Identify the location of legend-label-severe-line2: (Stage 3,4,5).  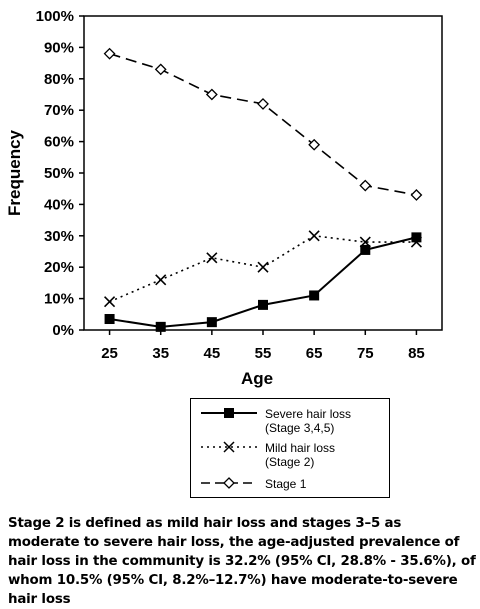
(300, 428).